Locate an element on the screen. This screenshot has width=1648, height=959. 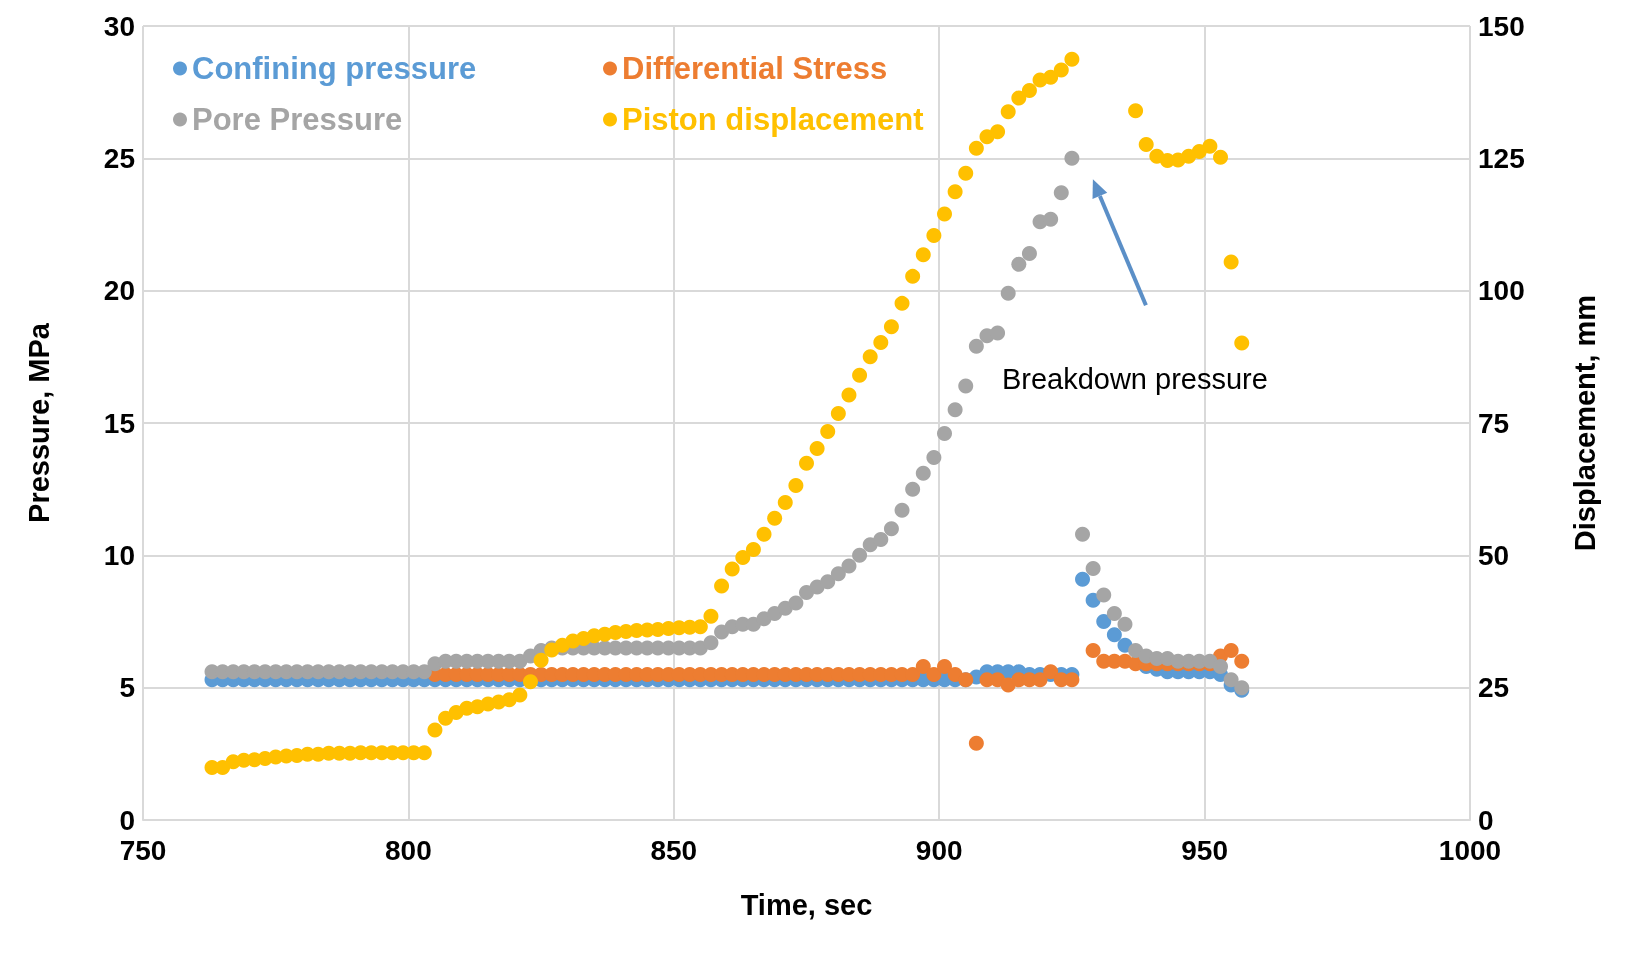
y-tick-label: 10 is located at coordinates (119, 555).